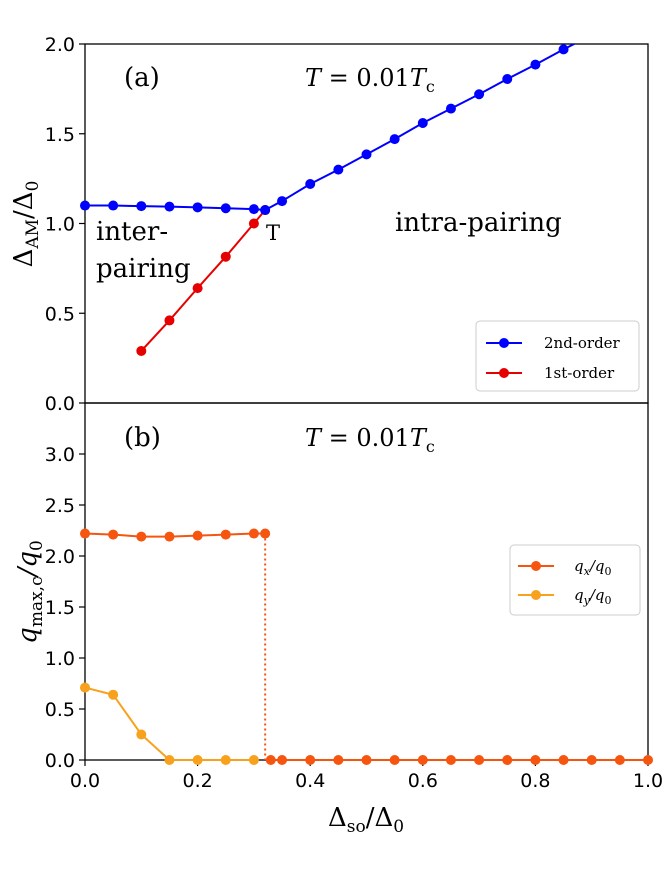  I want to click on ytick-label-a: 0.0, so click(60, 404).